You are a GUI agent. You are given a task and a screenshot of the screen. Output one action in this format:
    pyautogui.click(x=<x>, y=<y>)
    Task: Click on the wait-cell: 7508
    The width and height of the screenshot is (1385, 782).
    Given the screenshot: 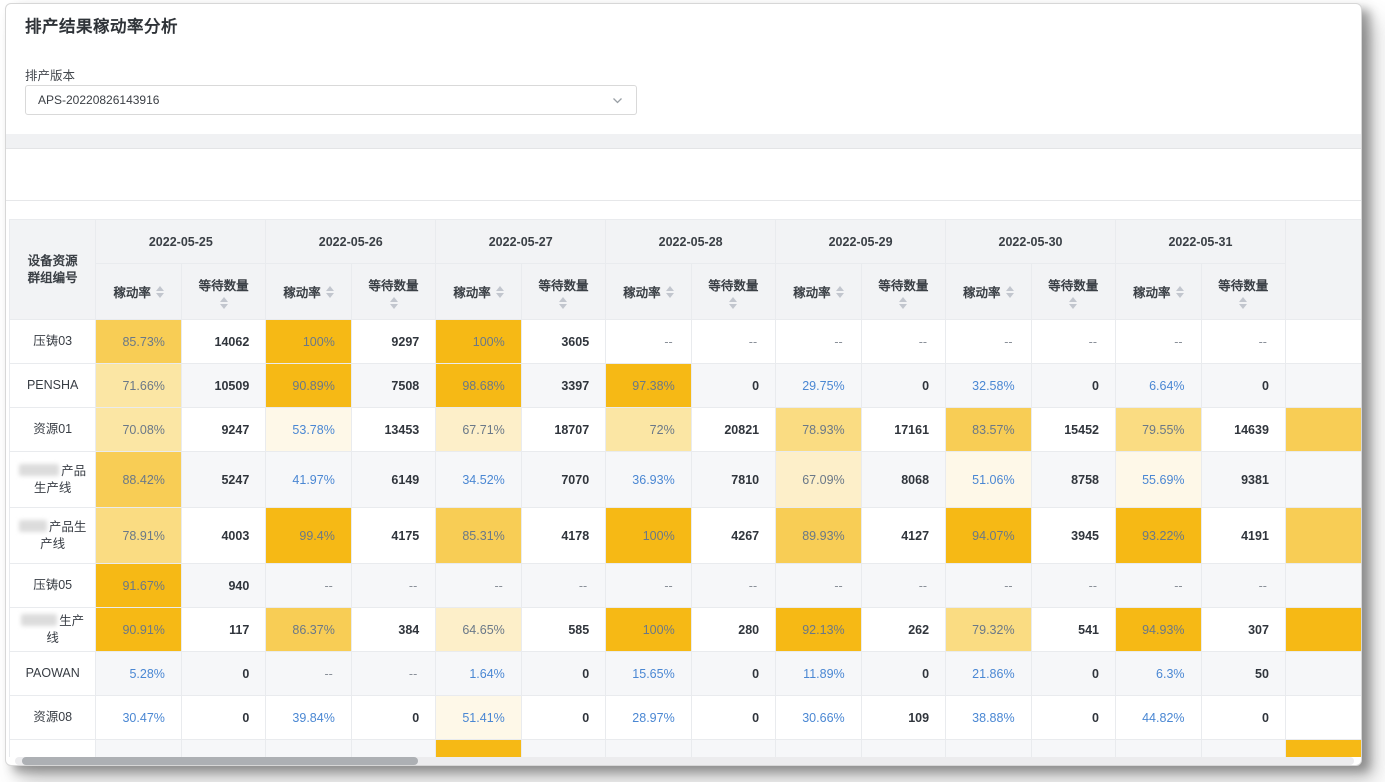 What is the action you would take?
    pyautogui.click(x=394, y=386)
    